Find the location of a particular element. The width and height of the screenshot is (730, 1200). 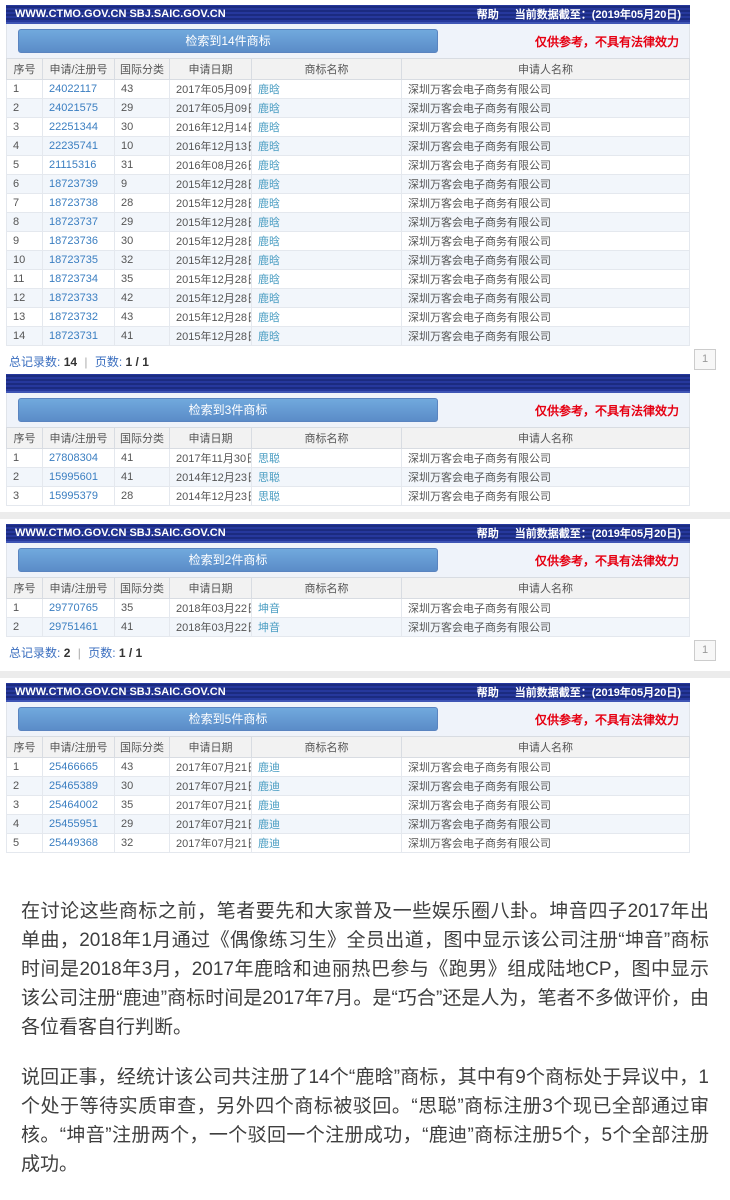

column-header: 国际分类 is located at coordinates (142, 69).